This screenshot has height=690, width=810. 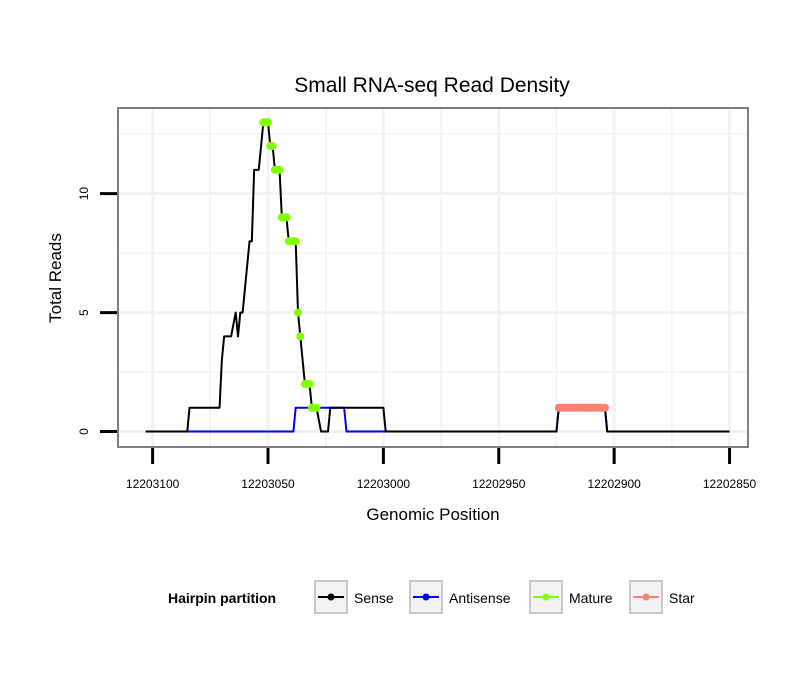 I want to click on x-tick-label: 12202850, so click(x=730, y=484).